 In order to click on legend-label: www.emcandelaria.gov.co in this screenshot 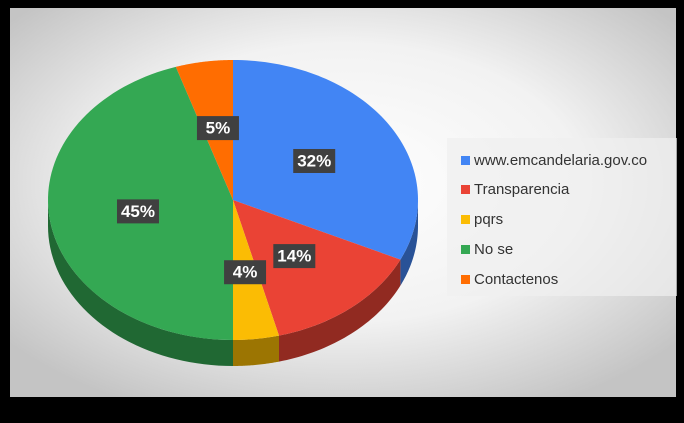, I will do `click(560, 160)`.